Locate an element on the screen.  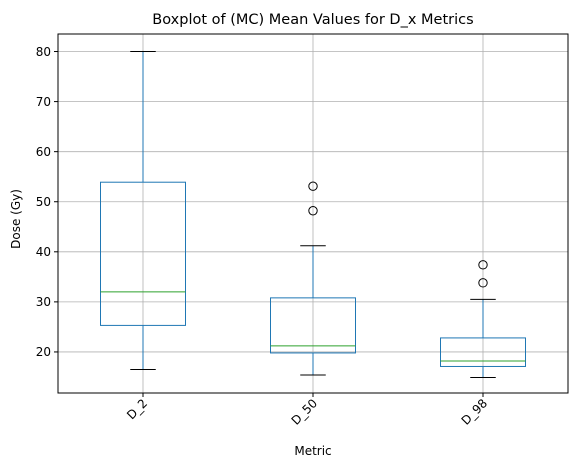
x-tick-label-D_98: D_98 is located at coordinates (474, 411).